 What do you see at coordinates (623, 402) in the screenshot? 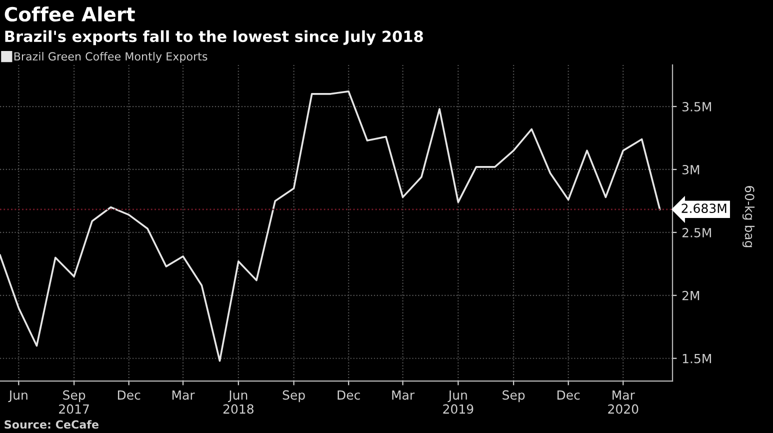
I see `x-tick-label: Mar 2020` at bounding box center [623, 402].